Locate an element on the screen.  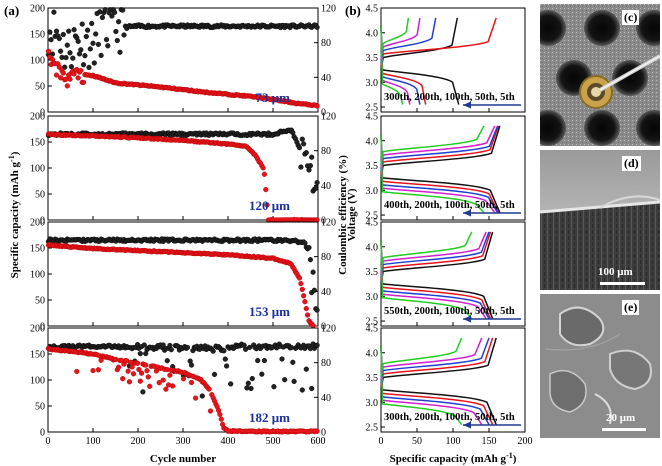
x-tick-label: 300 is located at coordinates (183, 441).